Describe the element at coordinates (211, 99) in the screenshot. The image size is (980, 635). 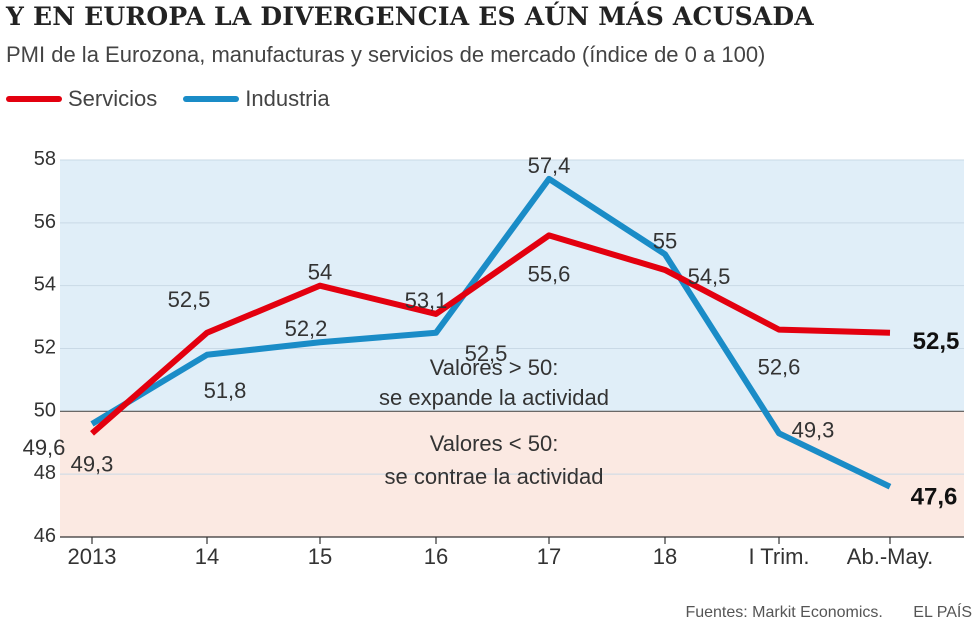
I see `legend-swatch-industria` at that location.